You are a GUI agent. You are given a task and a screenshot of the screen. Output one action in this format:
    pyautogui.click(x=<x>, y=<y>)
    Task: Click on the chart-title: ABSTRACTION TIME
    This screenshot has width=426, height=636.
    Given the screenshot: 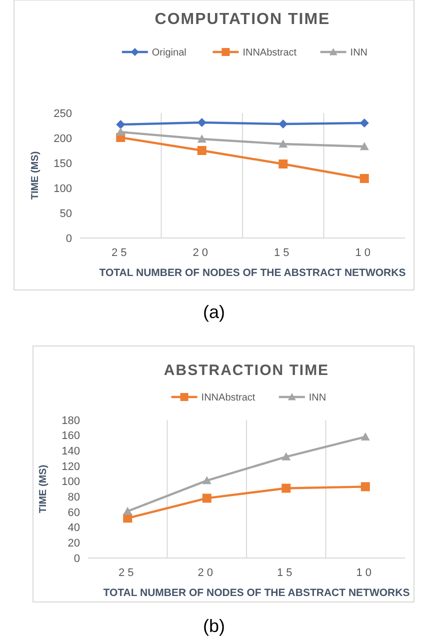 What is the action you would take?
    pyautogui.click(x=247, y=370)
    